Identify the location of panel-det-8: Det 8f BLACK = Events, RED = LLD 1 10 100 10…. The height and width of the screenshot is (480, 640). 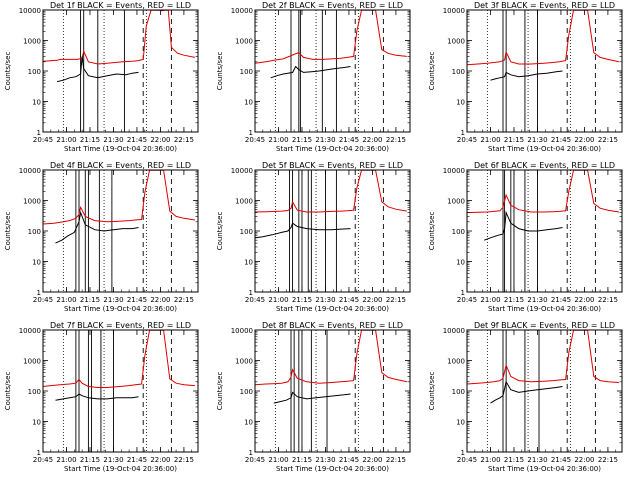
(313, 397).